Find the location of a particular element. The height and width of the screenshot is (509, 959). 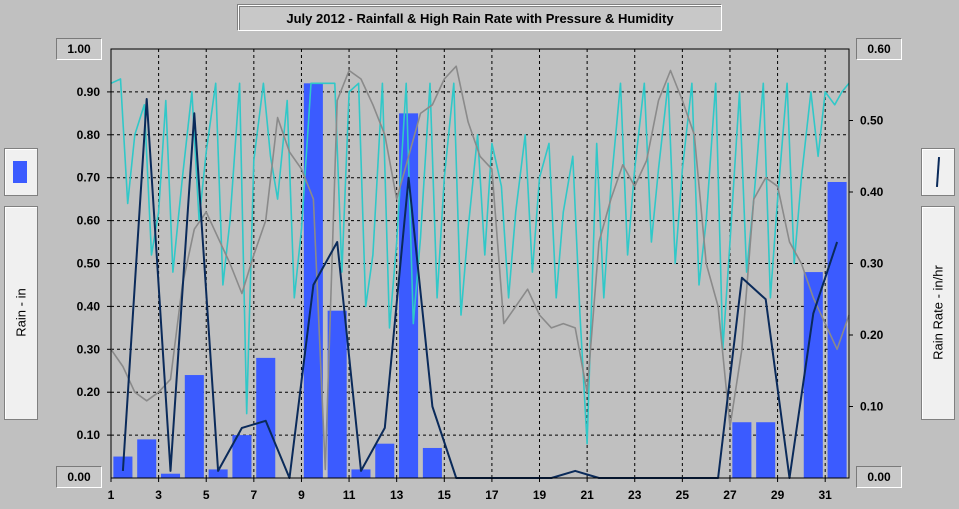

y-right-tick-bottom: 0.00 is located at coordinates (879, 477).